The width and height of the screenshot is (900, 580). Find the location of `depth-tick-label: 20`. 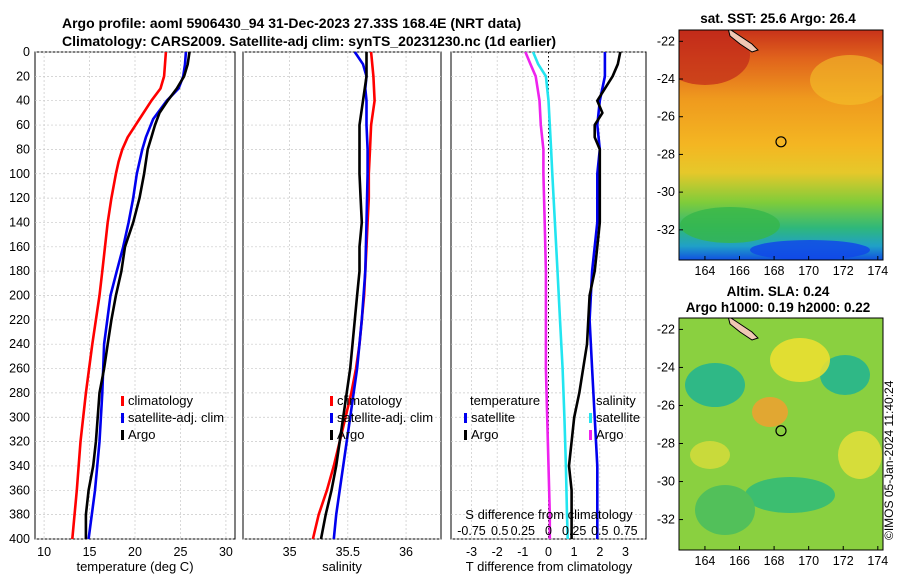

depth-tick-label: 20 is located at coordinates (23, 76).